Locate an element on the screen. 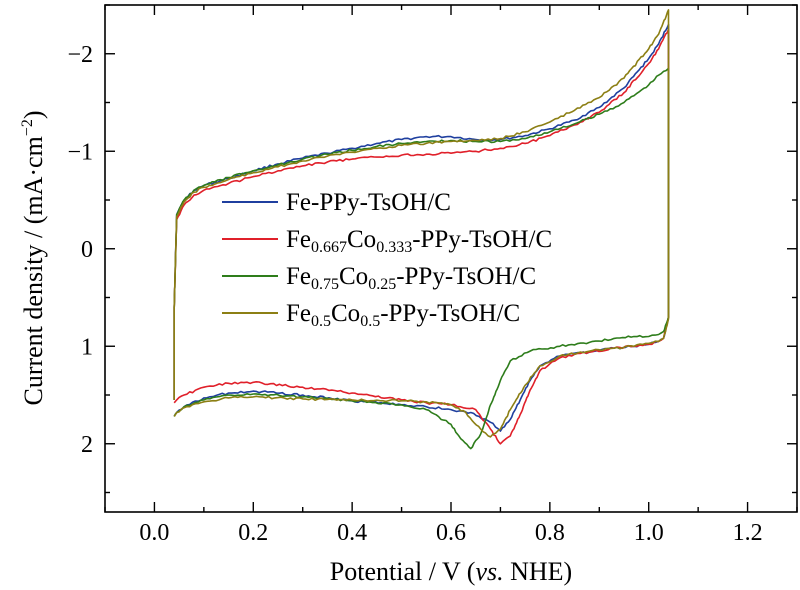 The height and width of the screenshot is (590, 800). x-tick-label: 0.4 is located at coordinates (352, 533).